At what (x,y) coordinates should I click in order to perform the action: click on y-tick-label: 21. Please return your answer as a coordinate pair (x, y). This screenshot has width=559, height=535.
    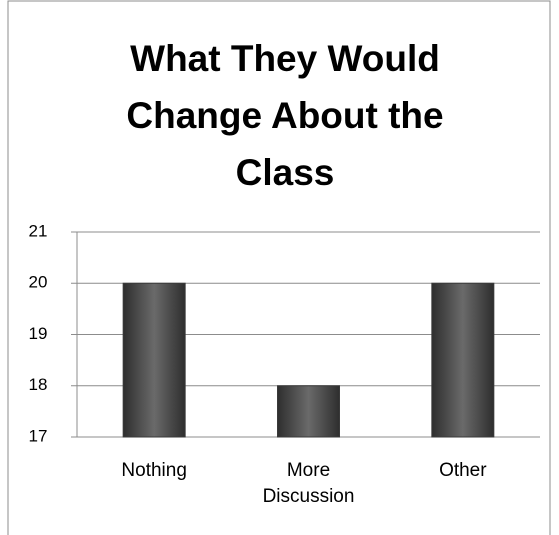
    Looking at the image, I should click on (38, 230).